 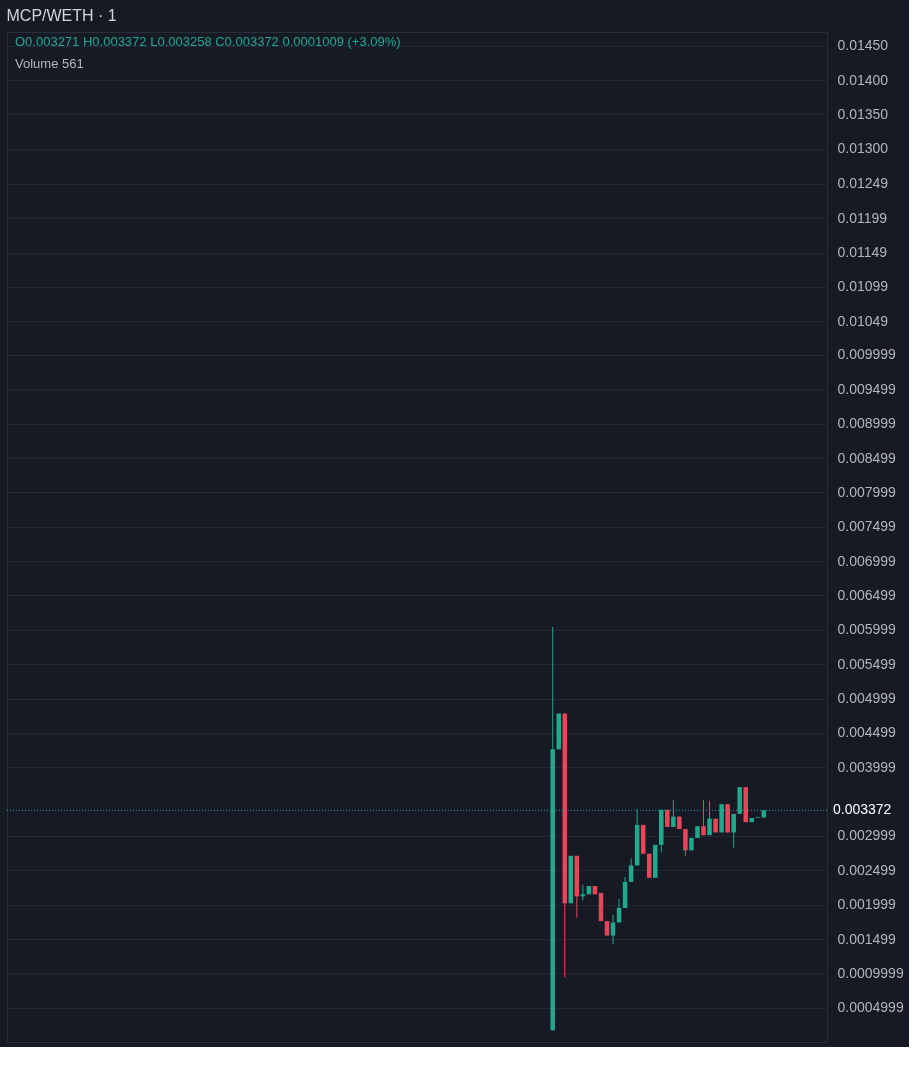 I want to click on y-tick-label: 0.01249, so click(x=863, y=183).